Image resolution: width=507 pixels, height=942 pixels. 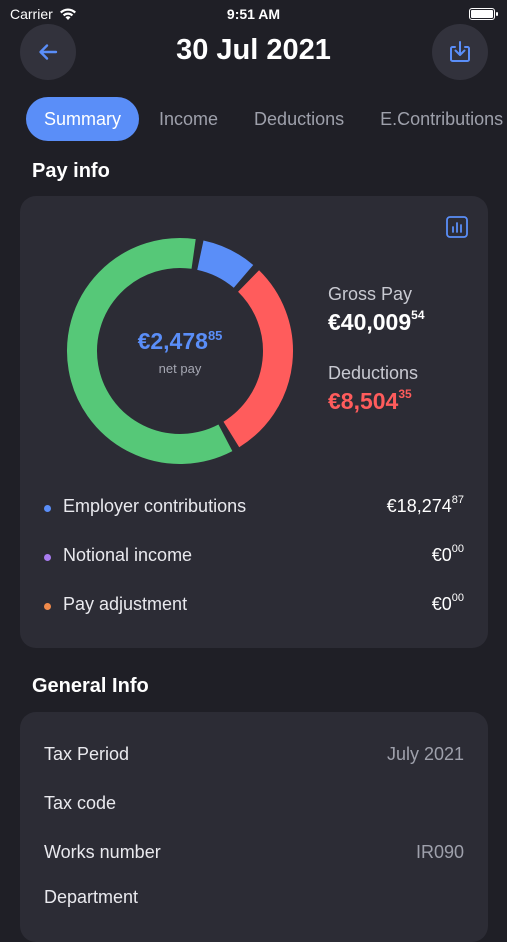 I want to click on tab-deductions: Deductions, so click(x=299, y=119).